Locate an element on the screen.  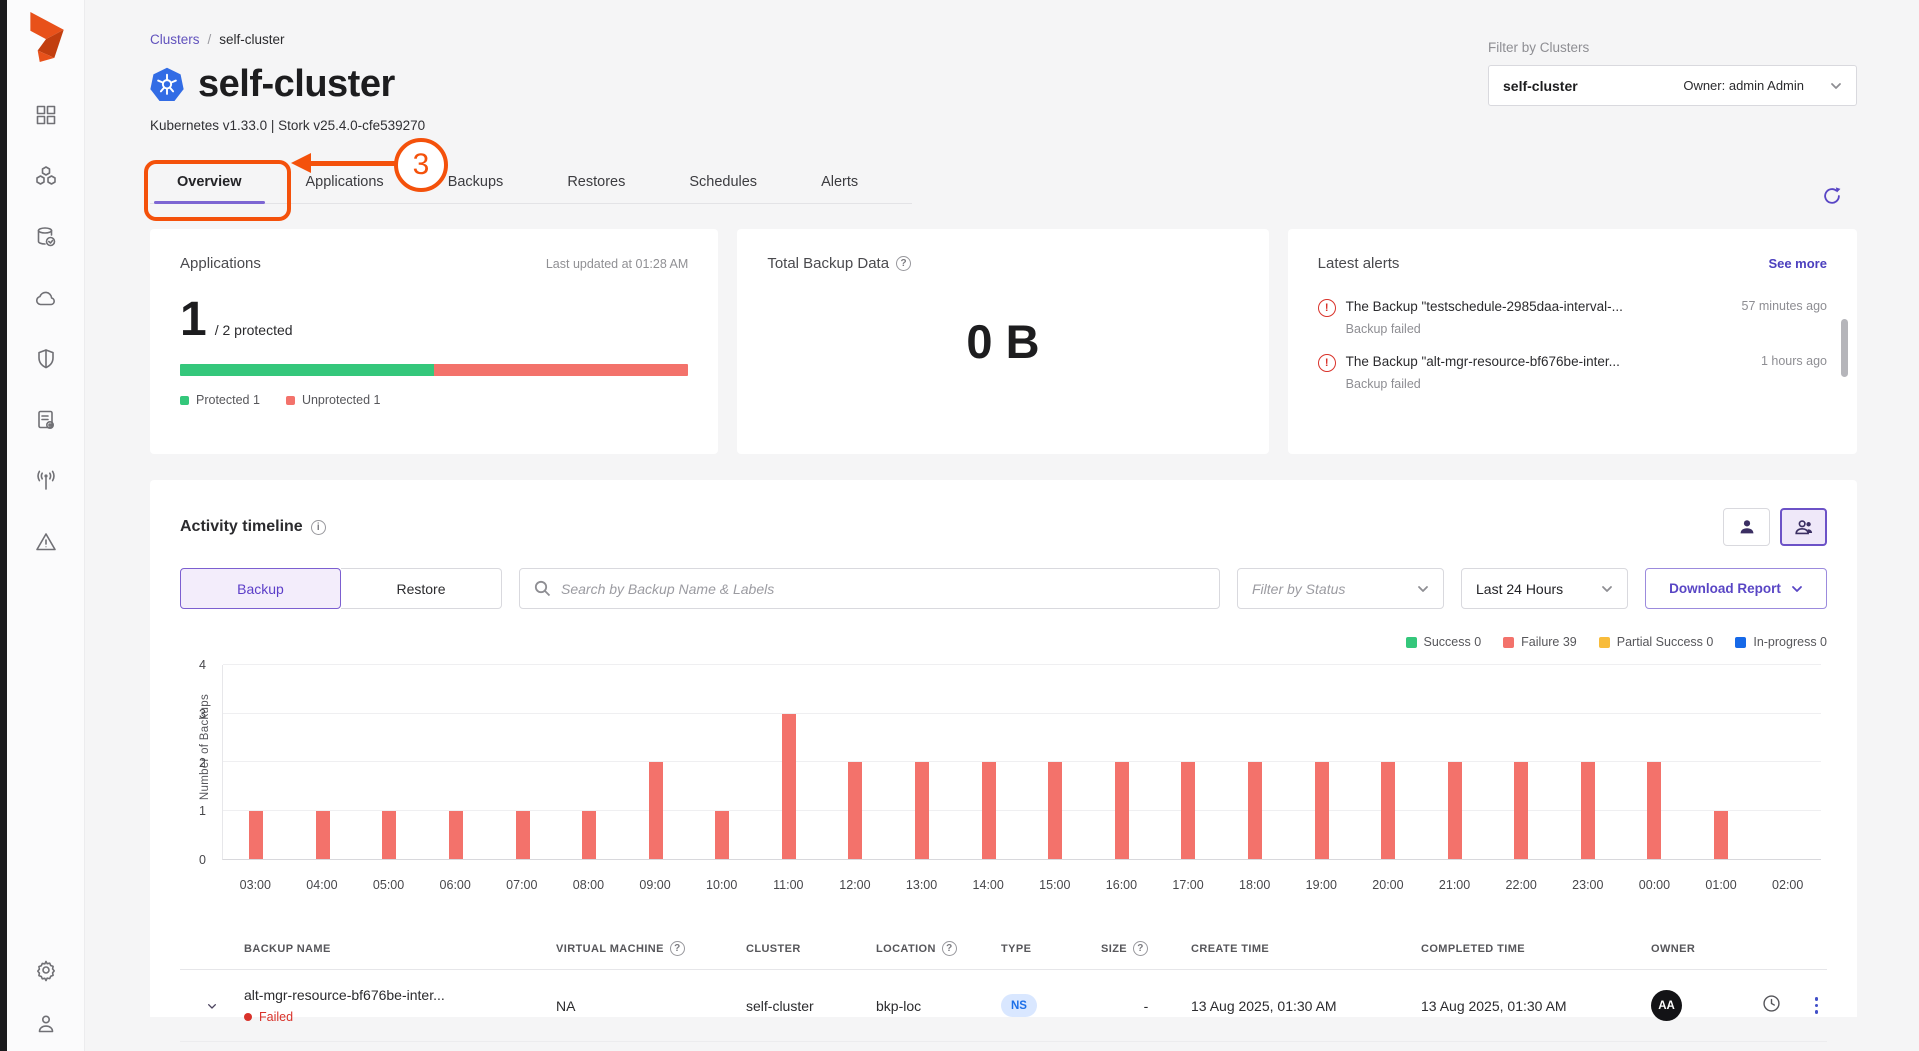
cluster-select-dropdown: self-cluster Owner: admin Admin is located at coordinates (1672, 85).